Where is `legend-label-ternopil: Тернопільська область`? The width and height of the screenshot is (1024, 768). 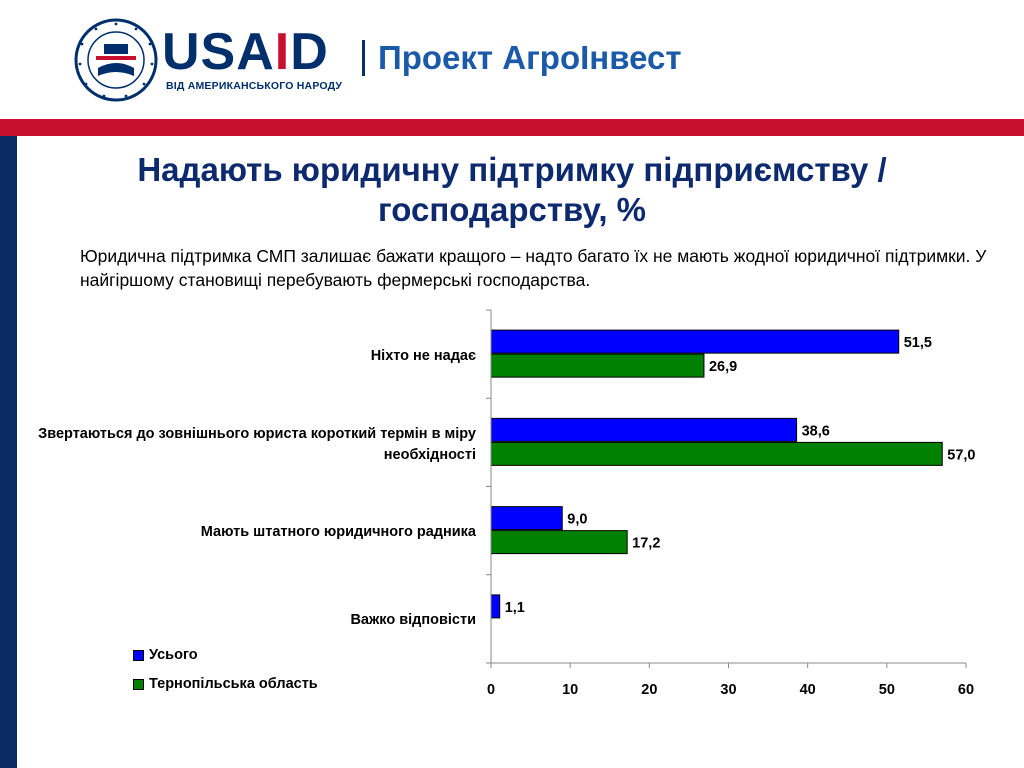 legend-label-ternopil: Тернопільська область is located at coordinates (233, 684).